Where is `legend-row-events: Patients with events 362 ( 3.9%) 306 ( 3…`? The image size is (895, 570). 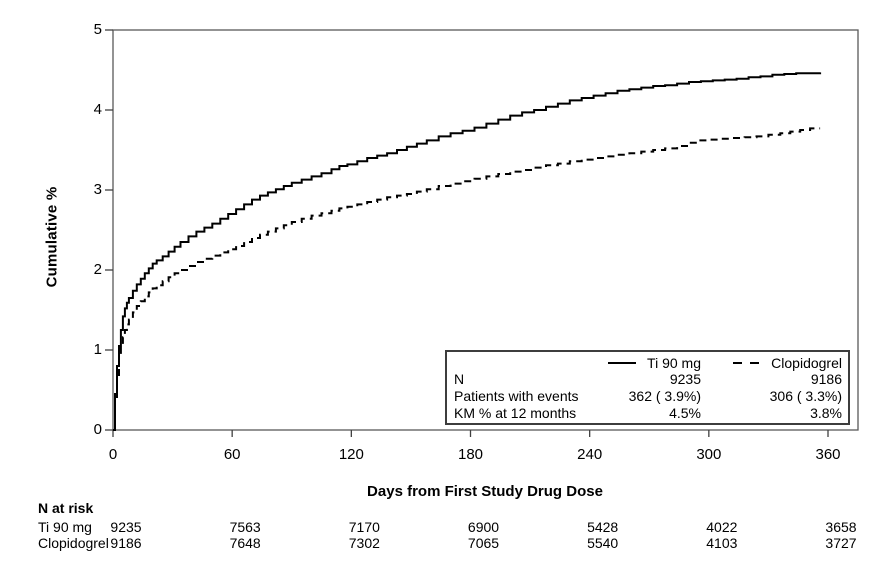
legend-row-events: Patients with events 362 ( 3.9%) 306 ( 3… is located at coordinates (648, 396).